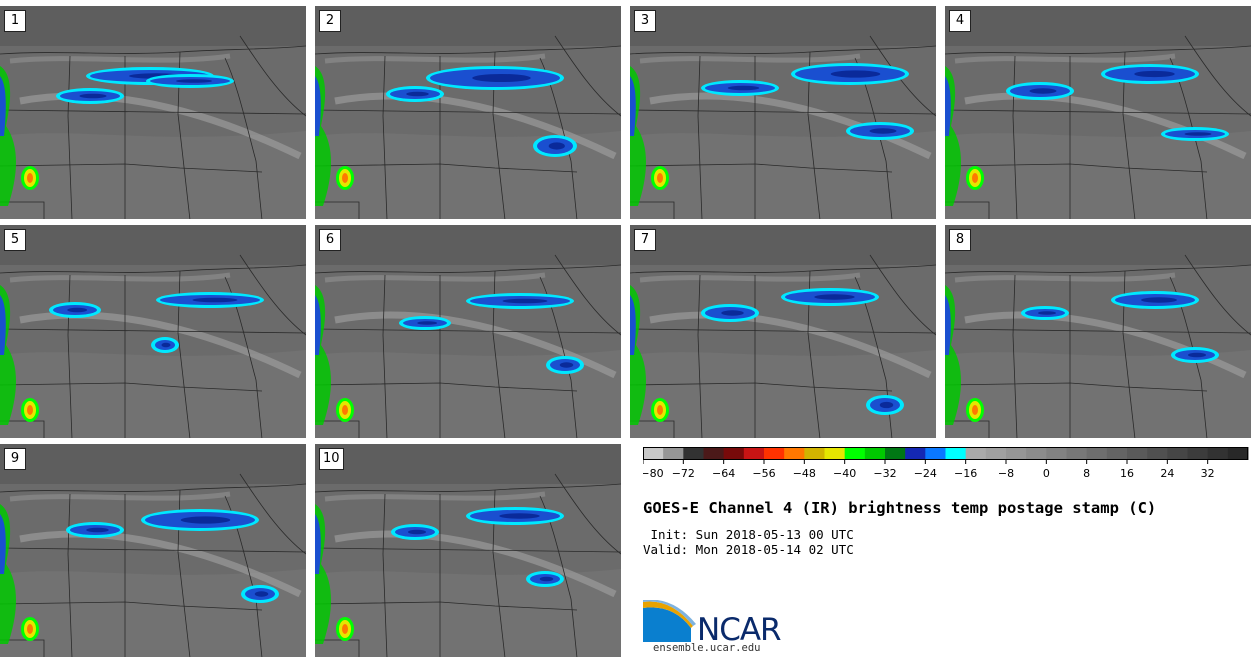 The height and width of the screenshot is (657, 1260). What do you see at coordinates (739, 627) in the screenshot?
I see `logo-wordmark: NCAR` at bounding box center [739, 627].